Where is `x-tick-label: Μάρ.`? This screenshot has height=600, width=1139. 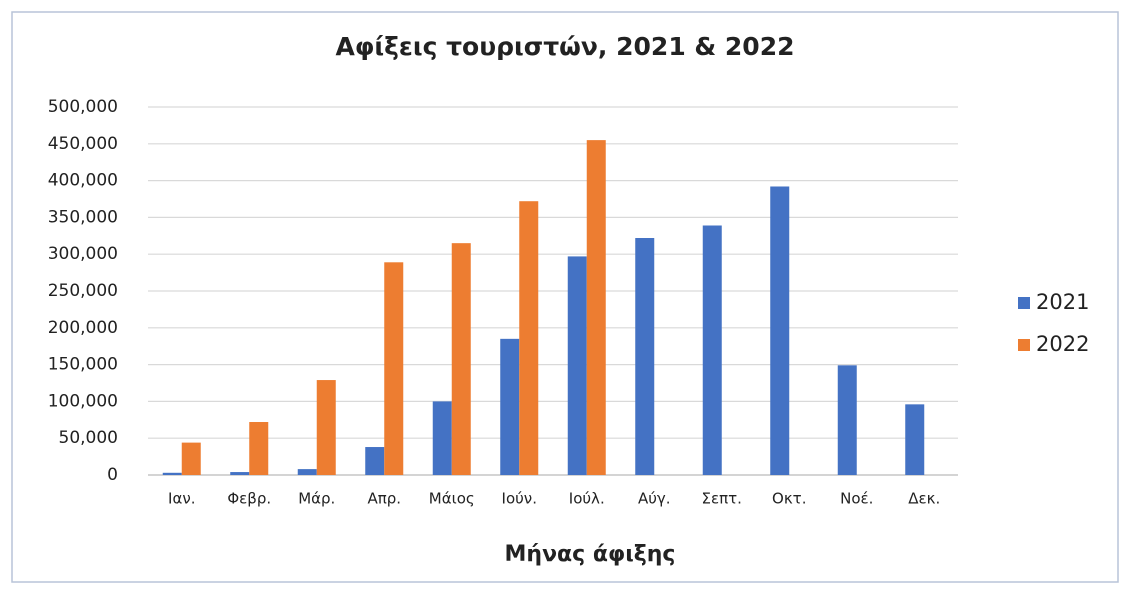
x-tick-label: Μάρ. is located at coordinates (316, 499).